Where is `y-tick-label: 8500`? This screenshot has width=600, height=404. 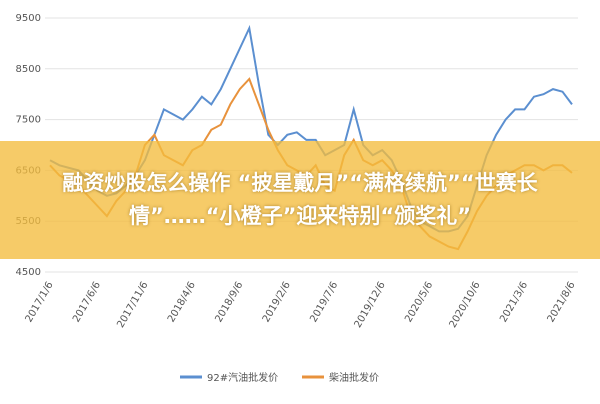 y-tick-label: 8500 is located at coordinates (28, 69).